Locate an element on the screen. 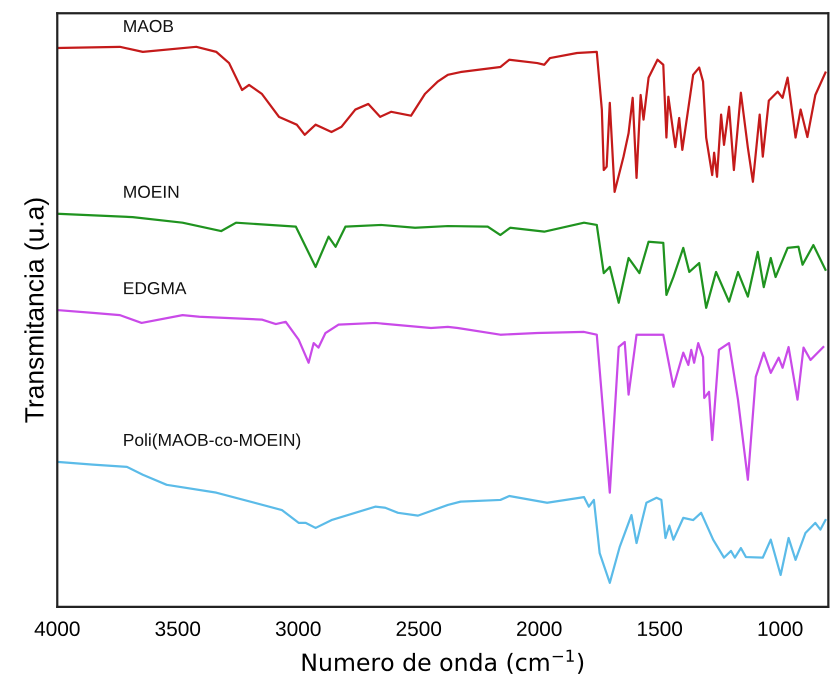  y-axis-title: Transmitancia (u.a) is located at coordinates (36, 310).